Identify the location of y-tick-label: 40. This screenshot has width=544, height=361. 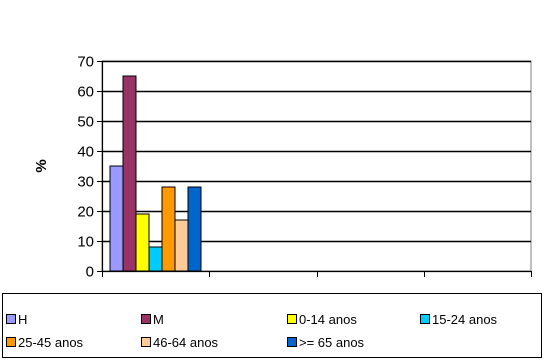
(85, 152).